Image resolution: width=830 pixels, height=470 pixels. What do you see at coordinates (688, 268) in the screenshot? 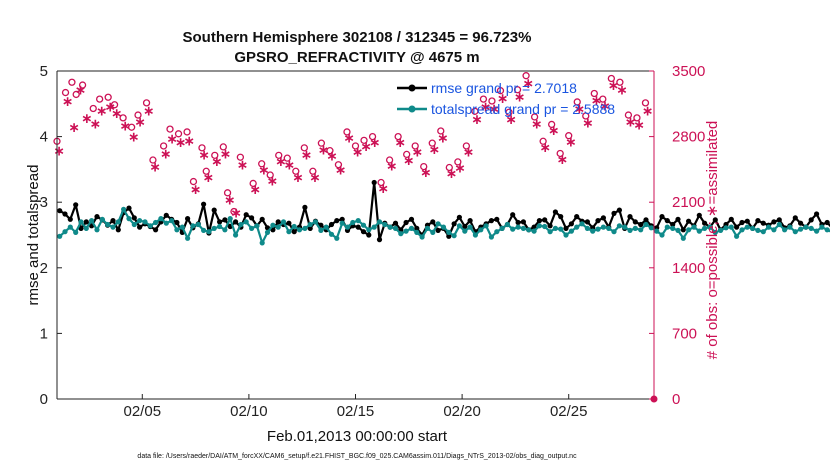
I see `y2-tick-label: 1400` at bounding box center [688, 268].